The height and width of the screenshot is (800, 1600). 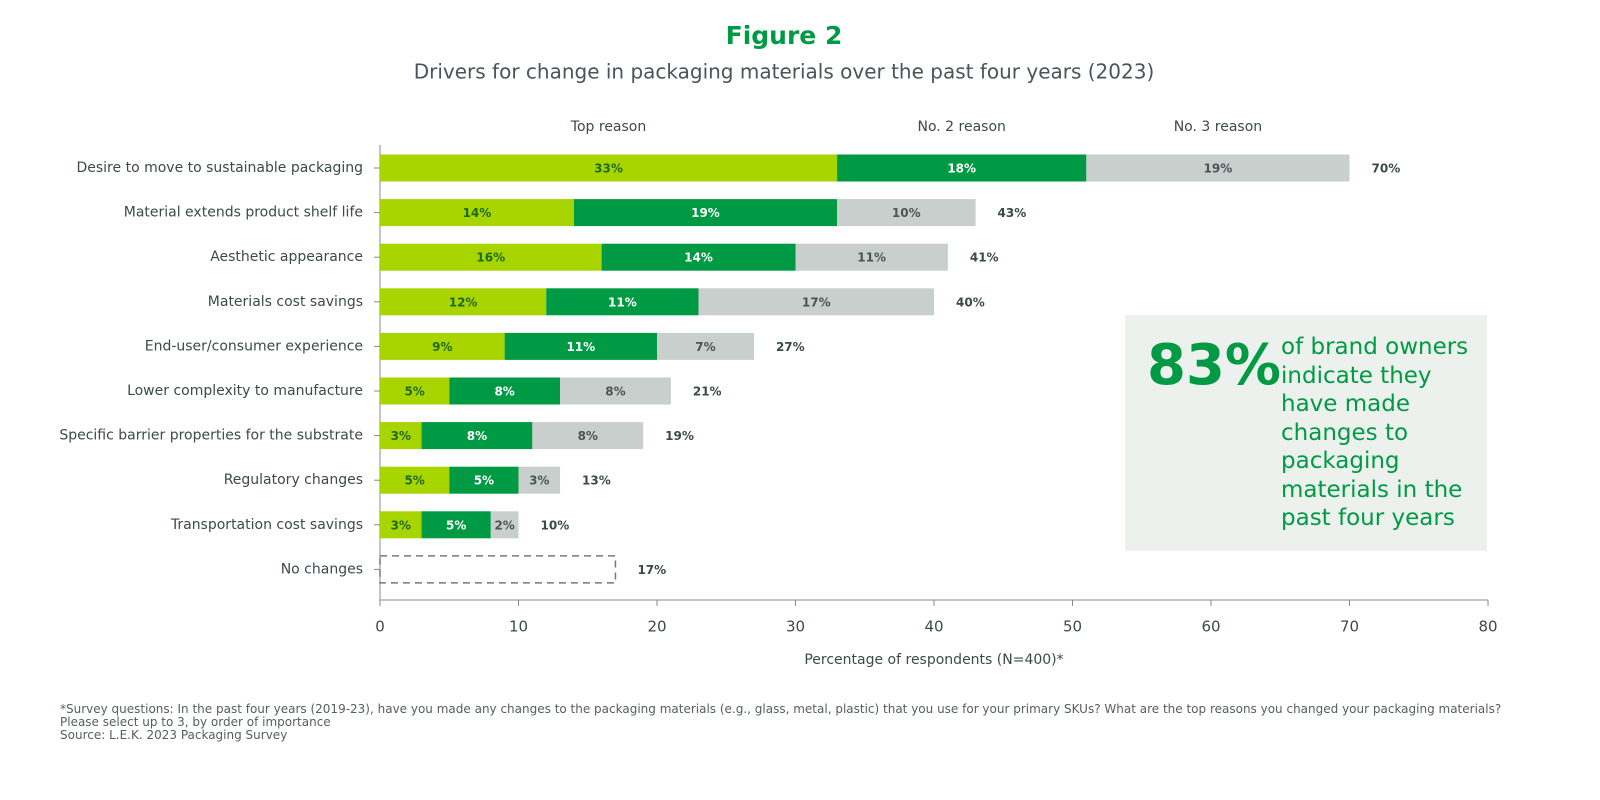 I want to click on bar-value-label: 12%, so click(x=463, y=302).